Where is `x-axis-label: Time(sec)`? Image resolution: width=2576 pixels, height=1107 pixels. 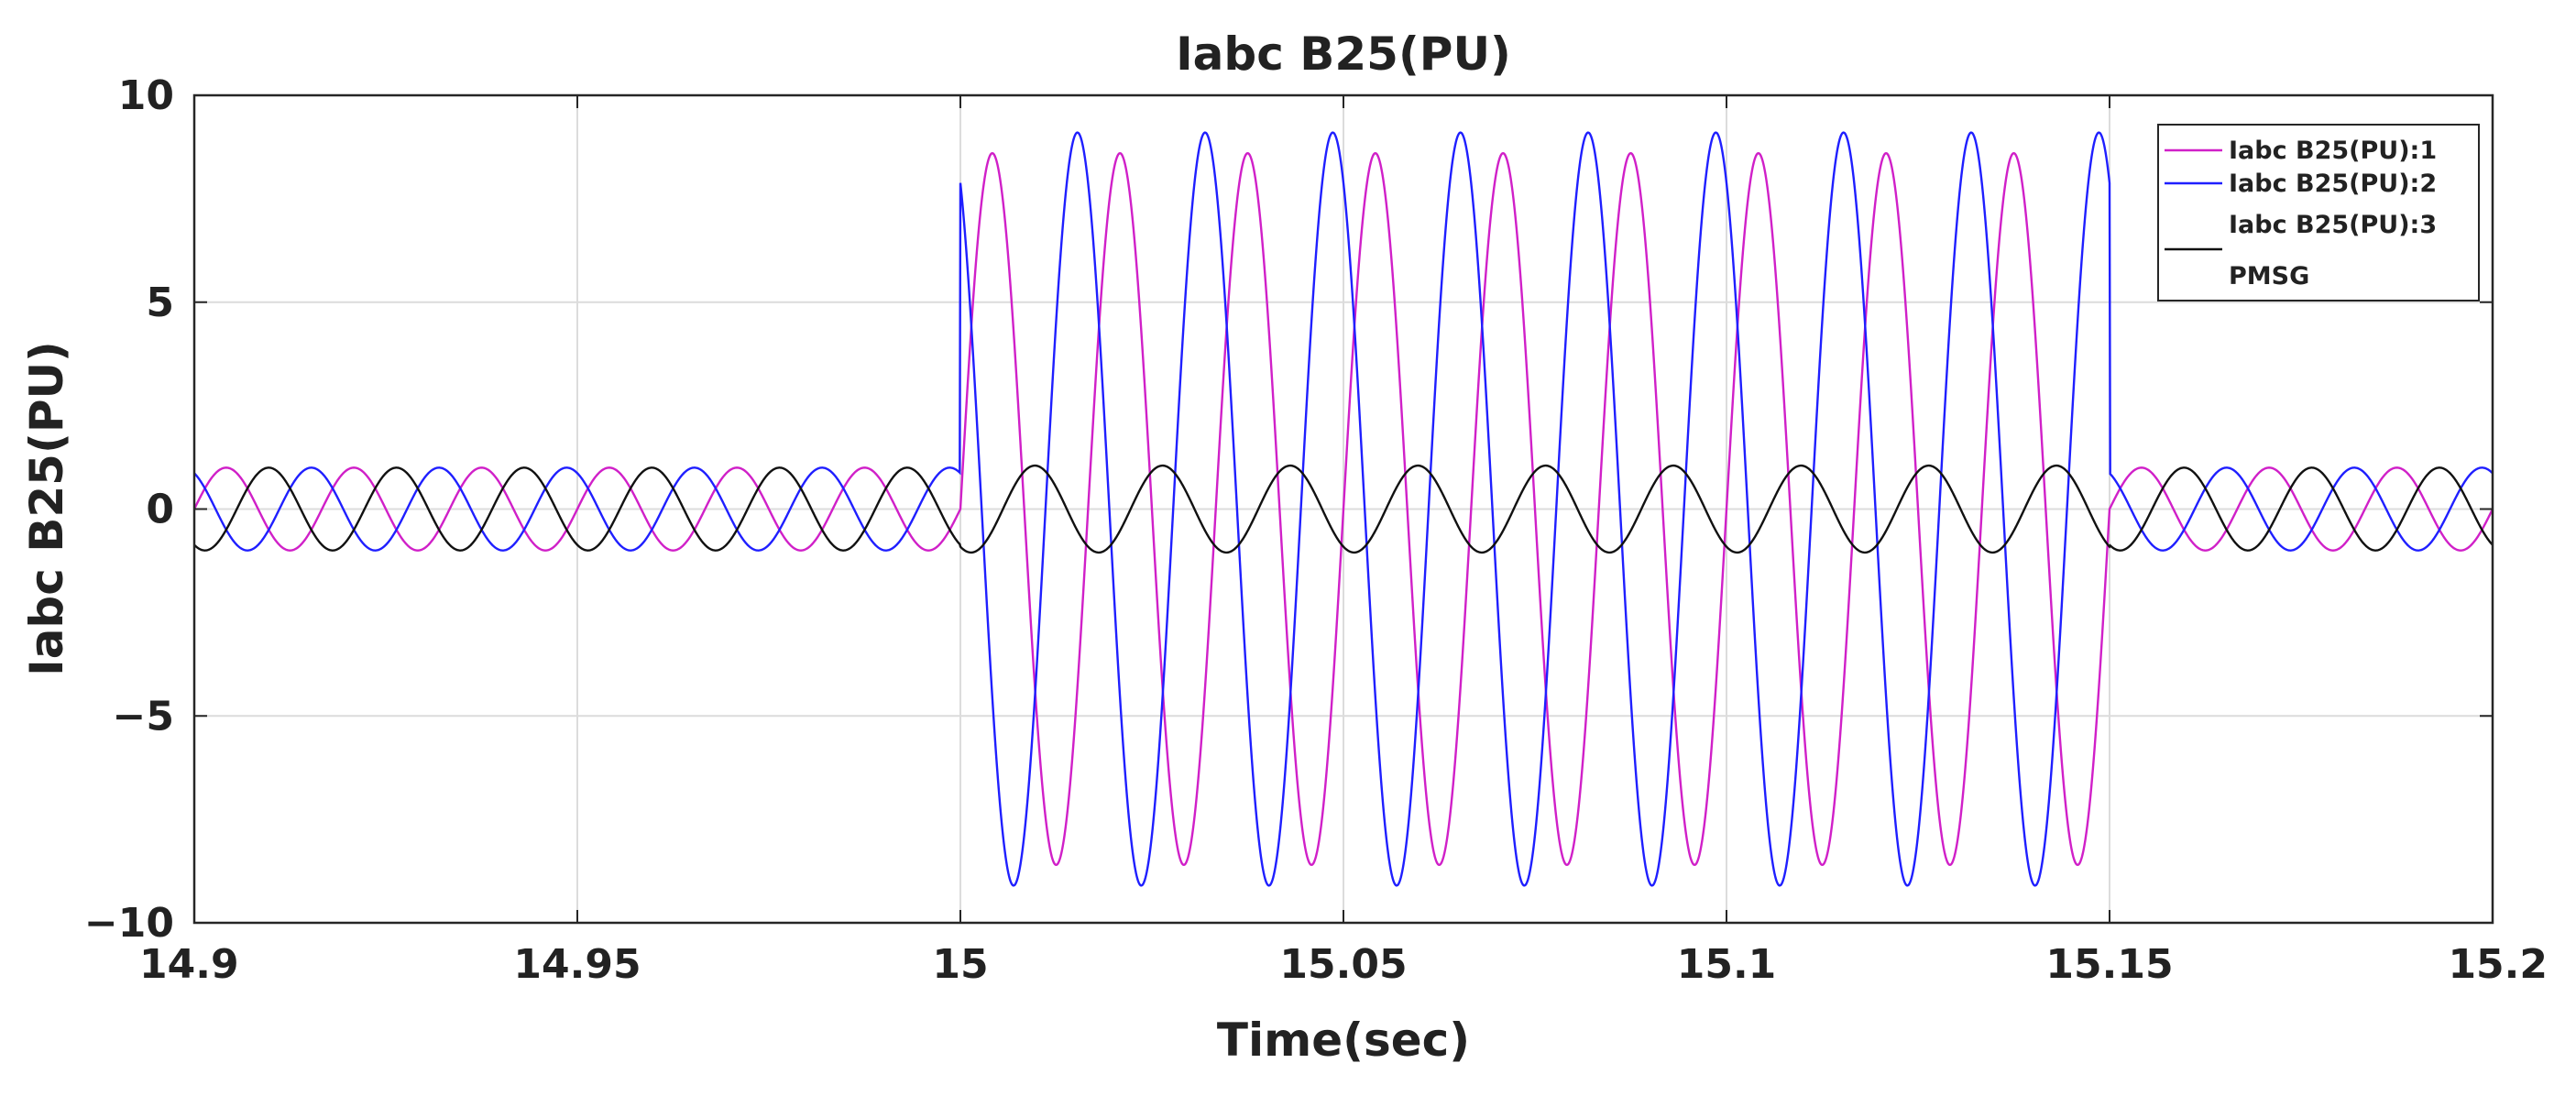 x-axis-label: Time(sec) is located at coordinates (1343, 1041).